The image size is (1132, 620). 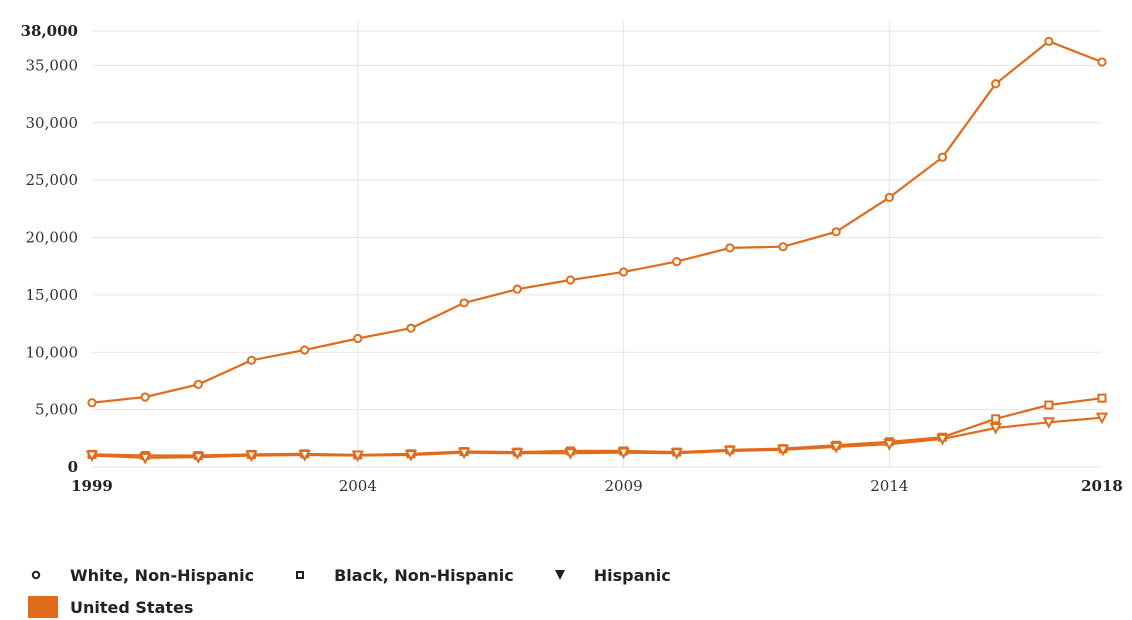 What do you see at coordinates (49, 31) in the screenshot?
I see `y-tick-label: 38,000` at bounding box center [49, 31].